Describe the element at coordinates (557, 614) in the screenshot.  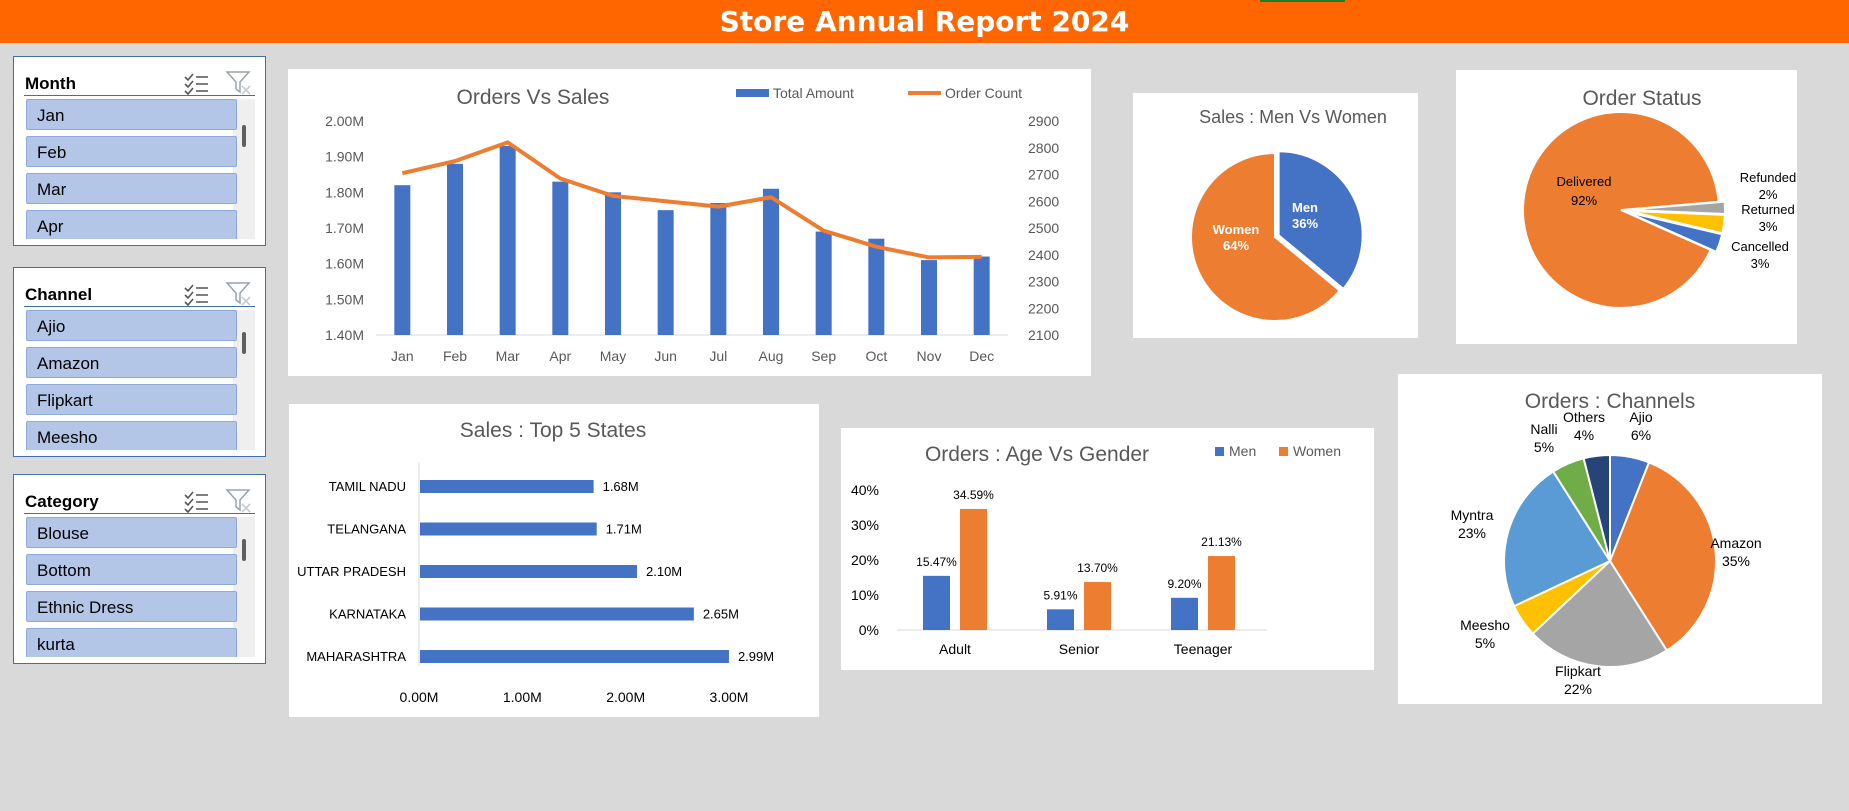
I see `bar-karnataka` at that location.